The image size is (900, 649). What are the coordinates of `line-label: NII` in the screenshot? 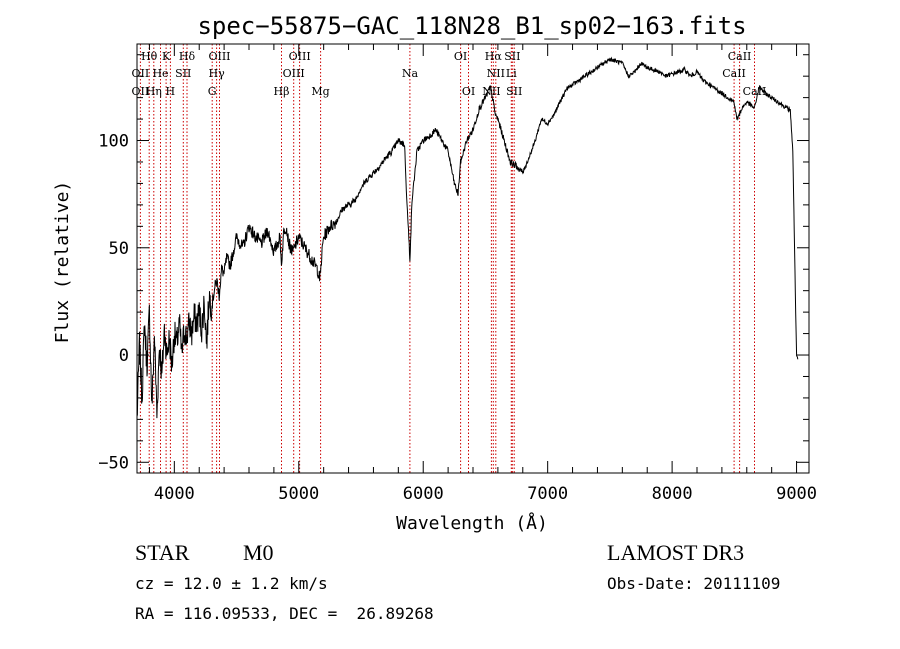 It's located at (496, 73).